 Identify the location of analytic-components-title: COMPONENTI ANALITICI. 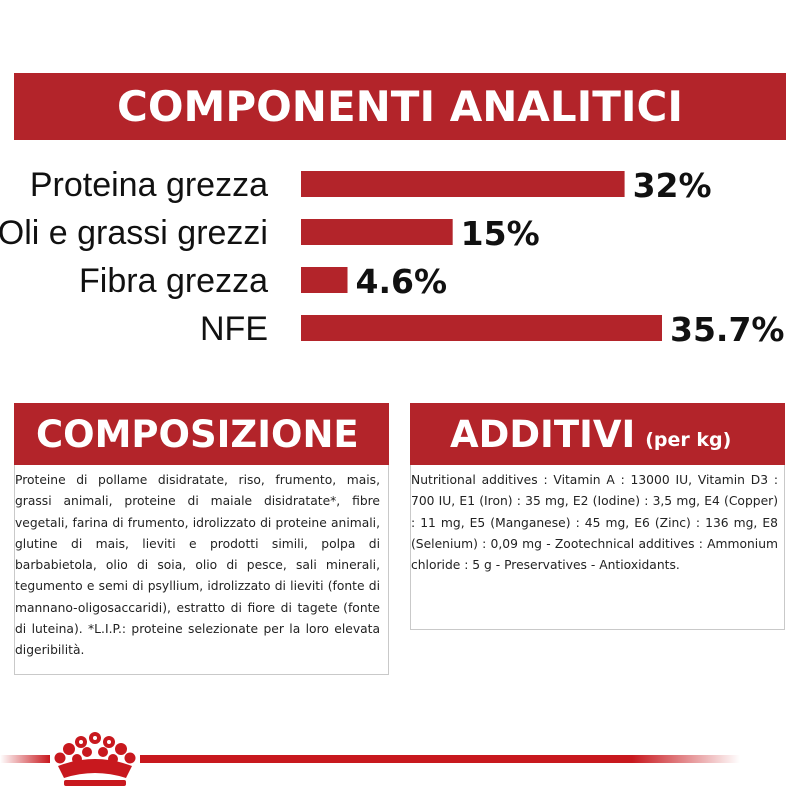
(400, 106).